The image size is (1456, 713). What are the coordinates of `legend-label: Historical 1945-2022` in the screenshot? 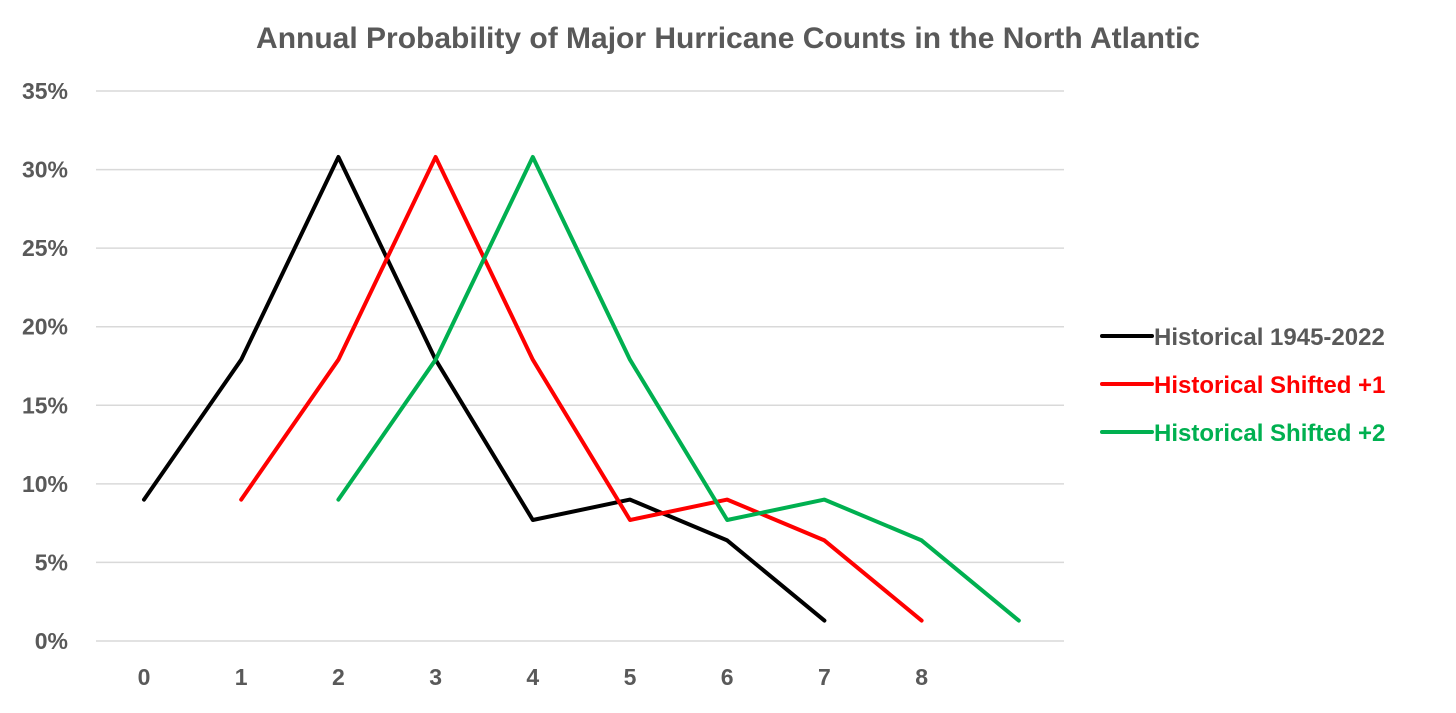 It's located at (1269, 337).